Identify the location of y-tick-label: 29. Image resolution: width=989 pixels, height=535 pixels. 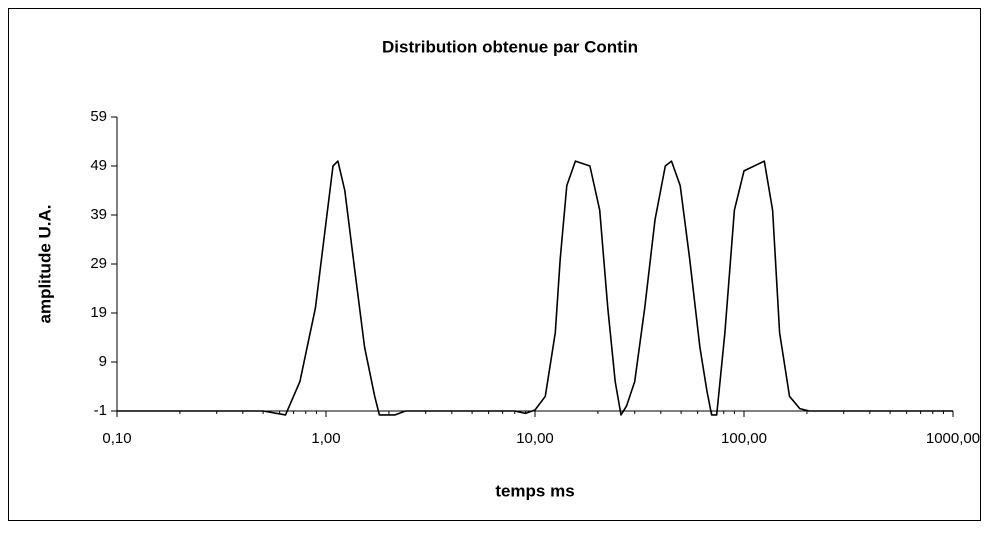
(98, 263).